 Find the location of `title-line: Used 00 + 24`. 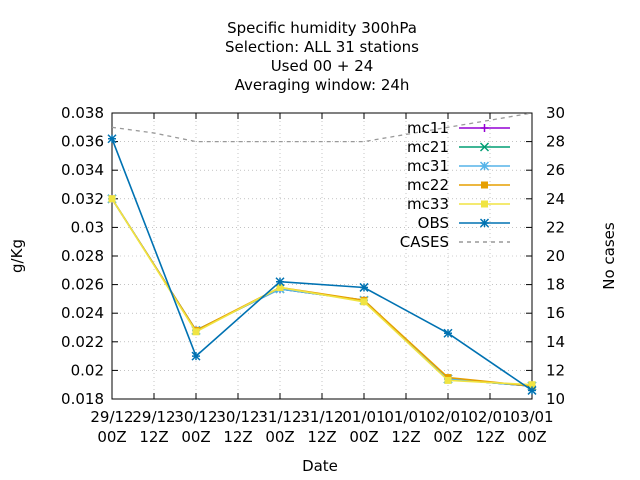

title-line: Used 00 + 24 is located at coordinates (322, 66).